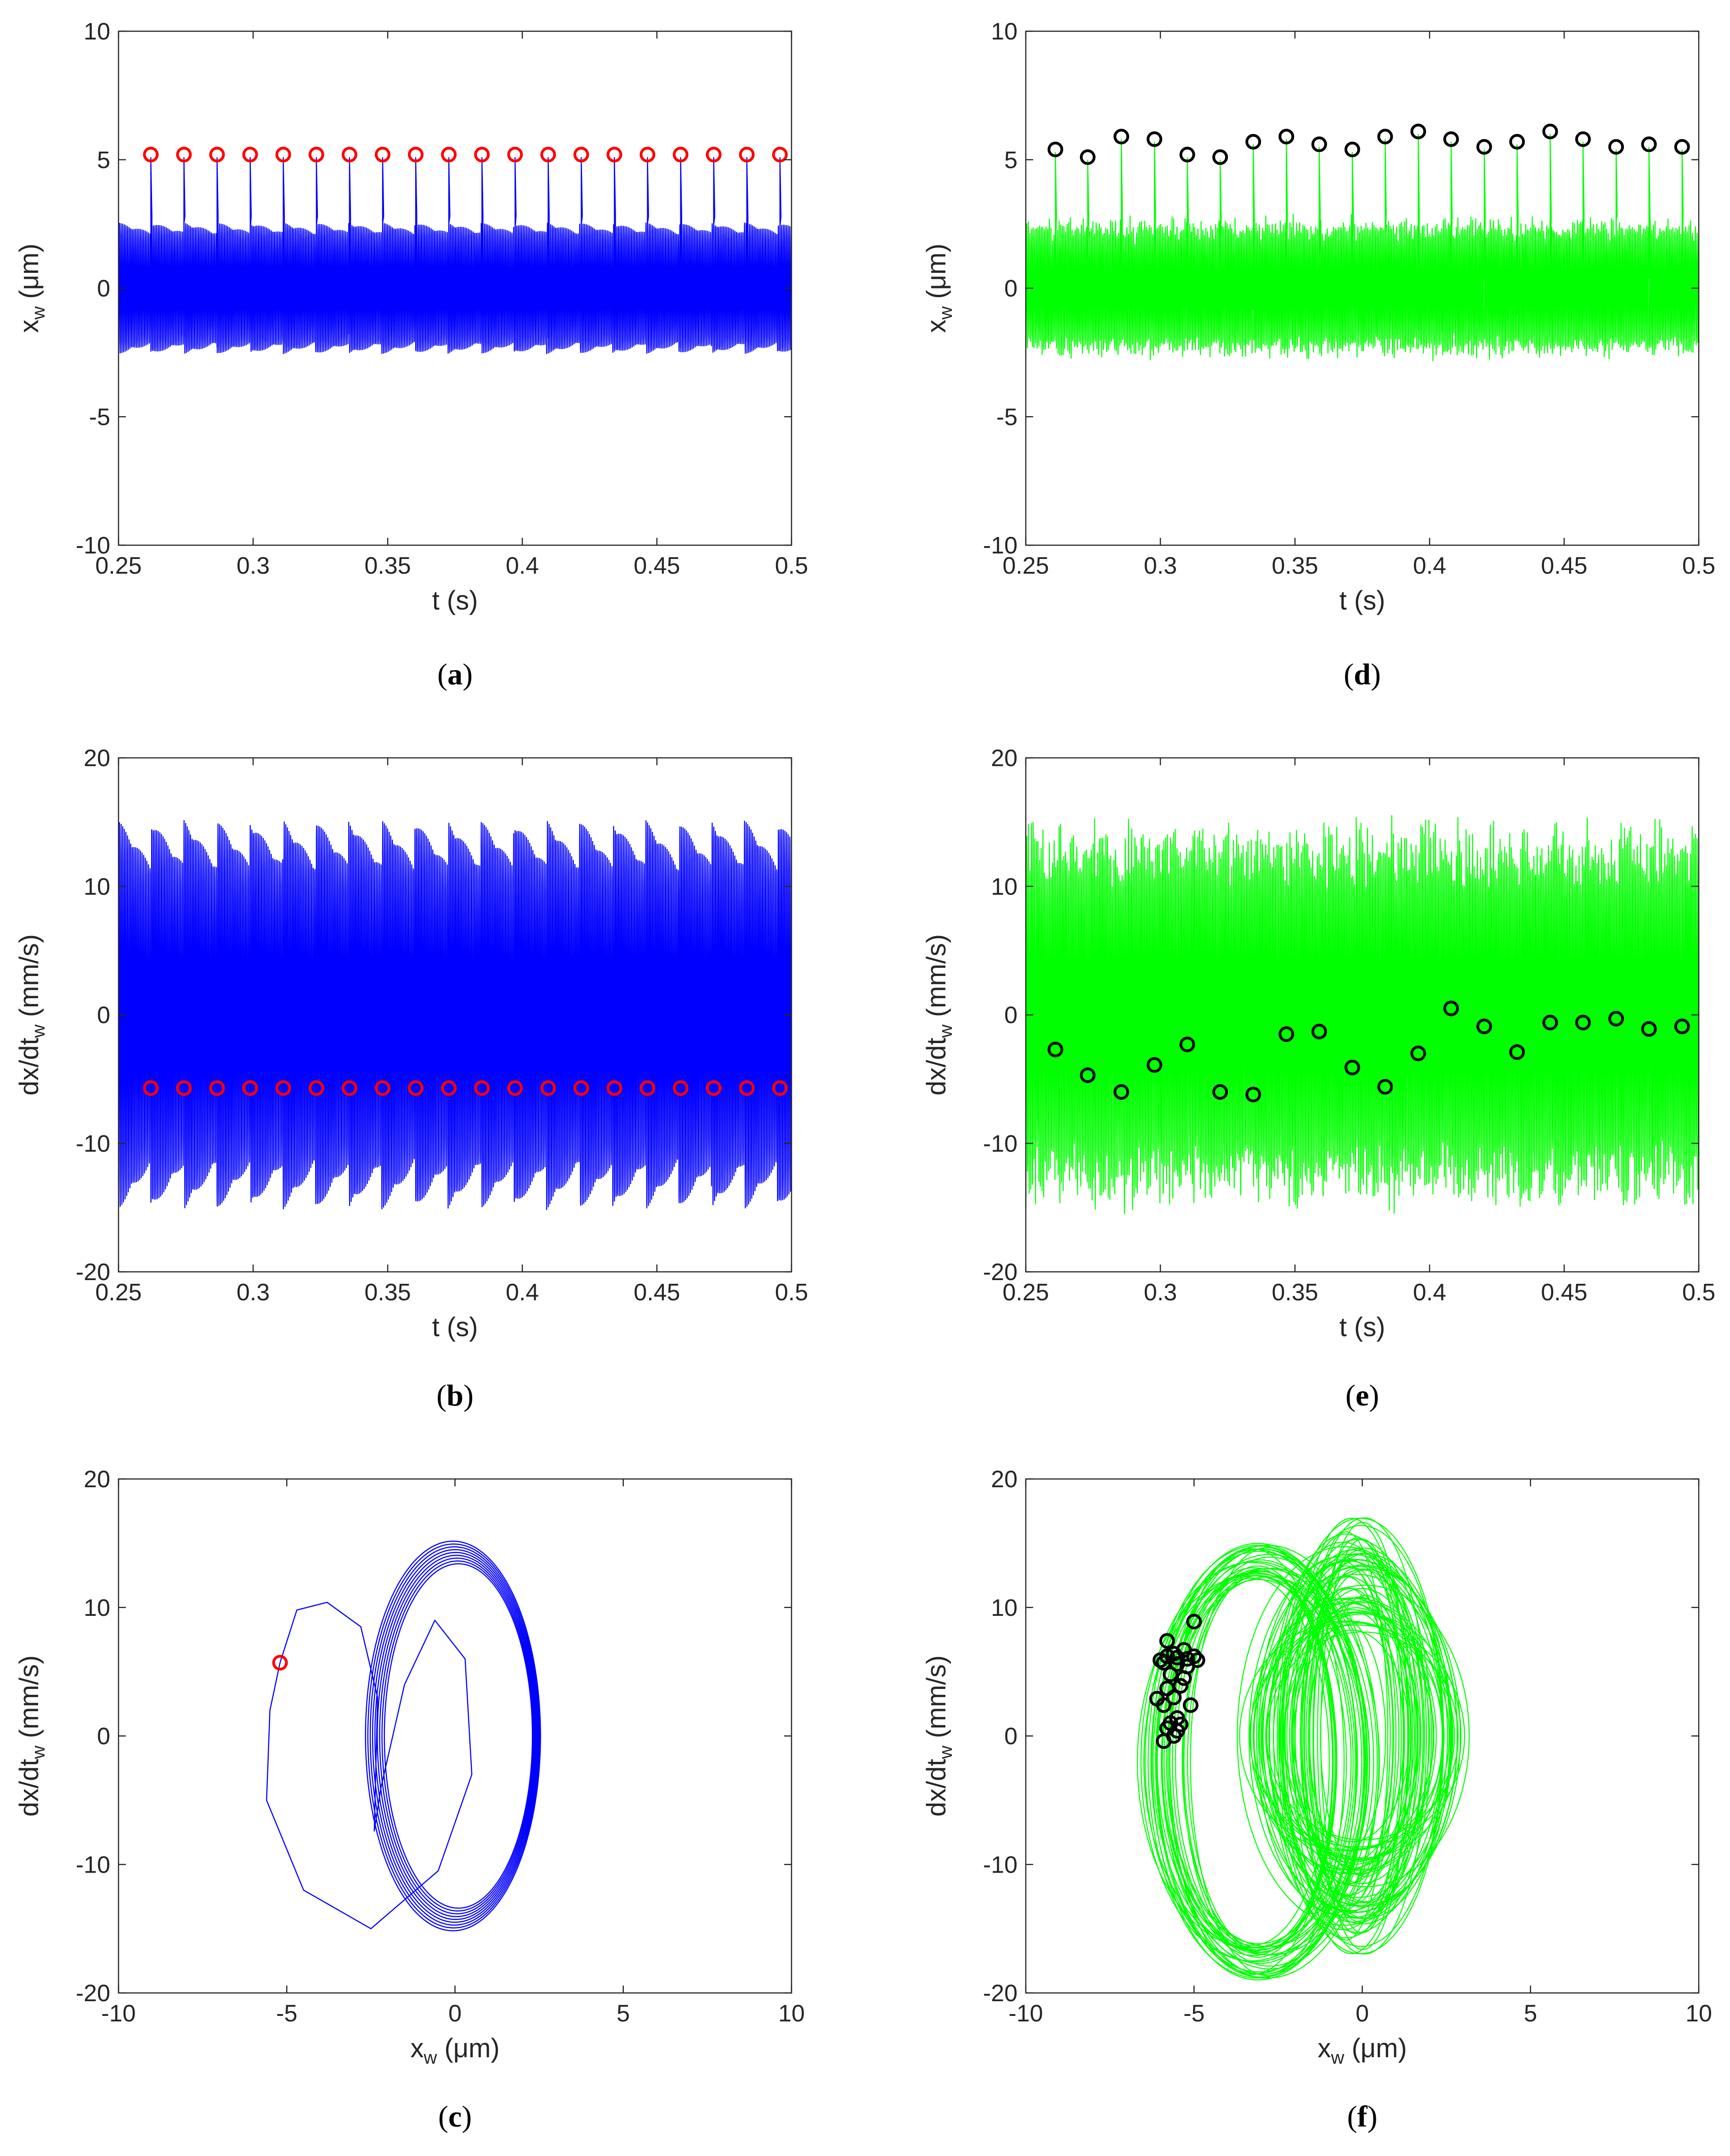 This screenshot has width=1730, height=2156. I want to click on orbit-path, so click(453, 1736).